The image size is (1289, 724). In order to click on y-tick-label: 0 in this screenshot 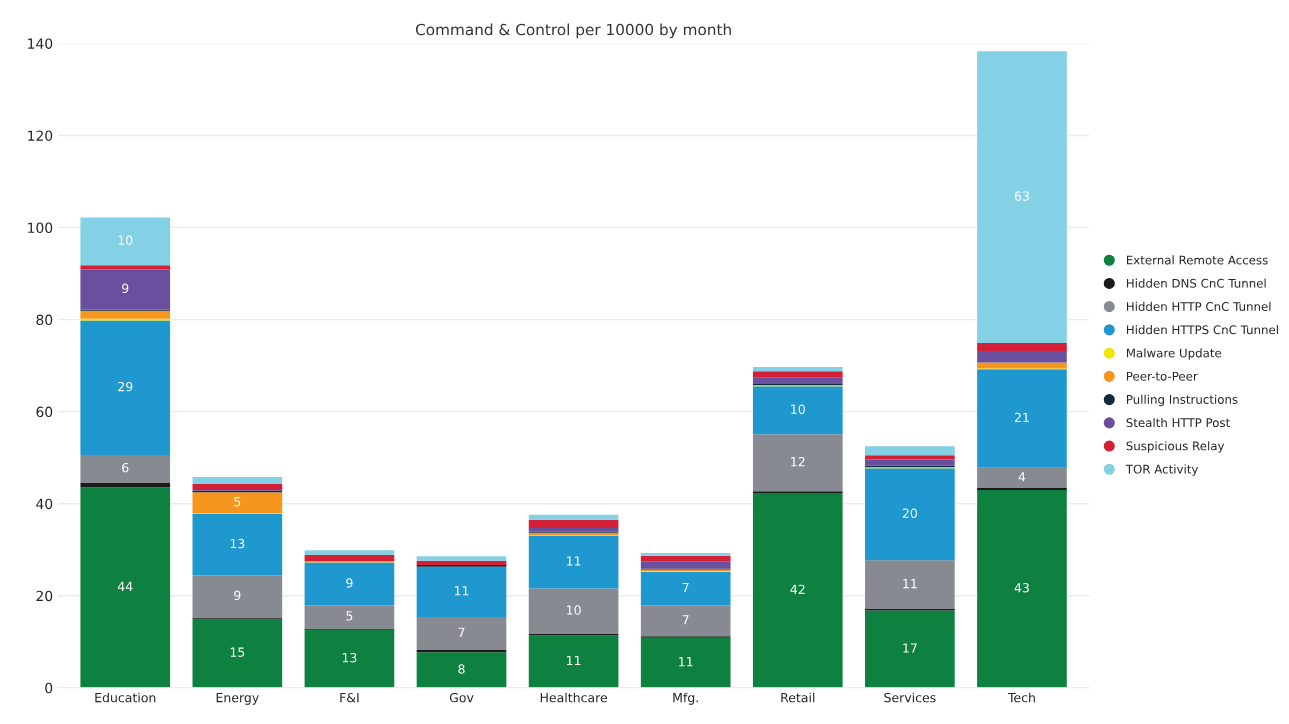, I will do `click(49, 688)`.